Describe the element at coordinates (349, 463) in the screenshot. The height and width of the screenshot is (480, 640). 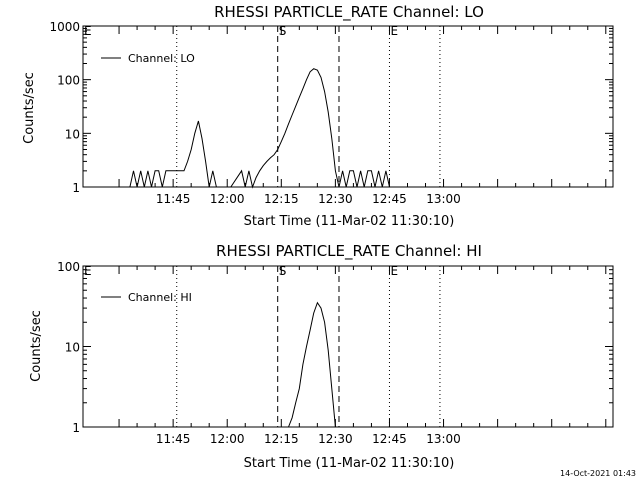
I see `x-axis-label-hi: Start Time (11-Mar-02 11:30:10)` at that location.